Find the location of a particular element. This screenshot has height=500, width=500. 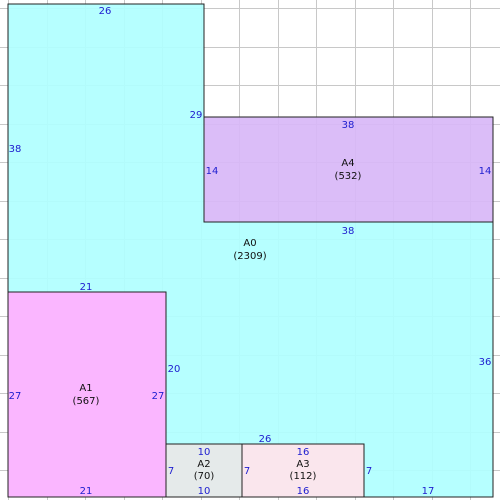

dim-a0-above-a2a3: 26 is located at coordinates (265, 439).